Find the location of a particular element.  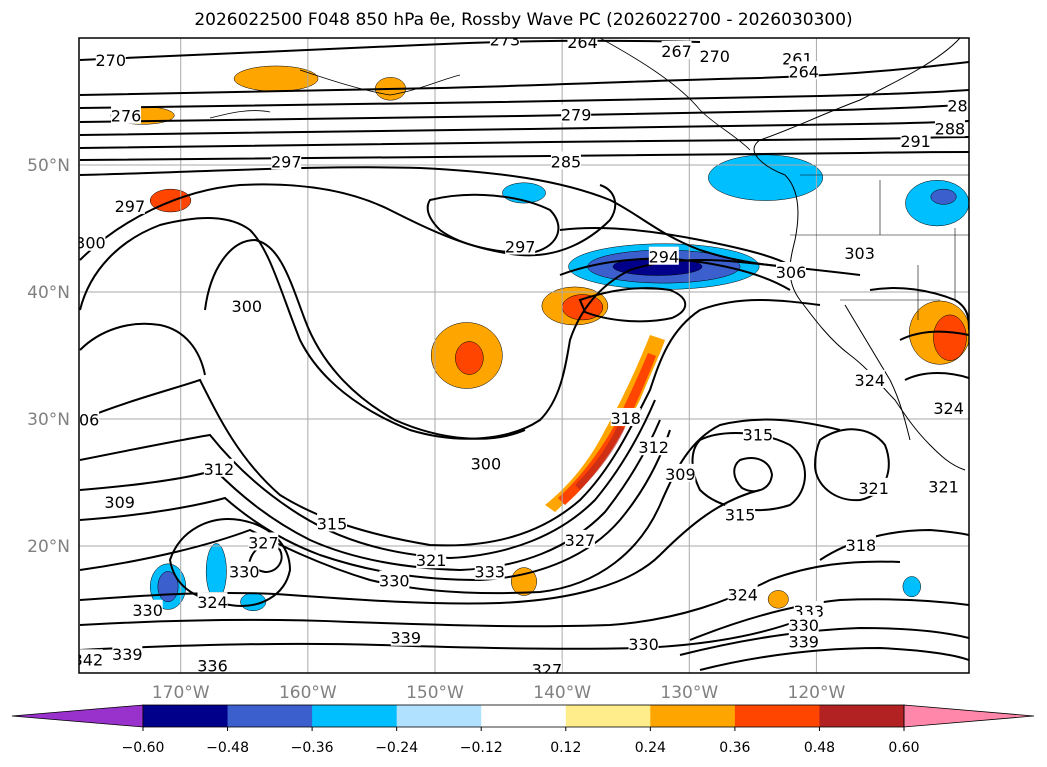

contour-label: 309 is located at coordinates (119, 502).